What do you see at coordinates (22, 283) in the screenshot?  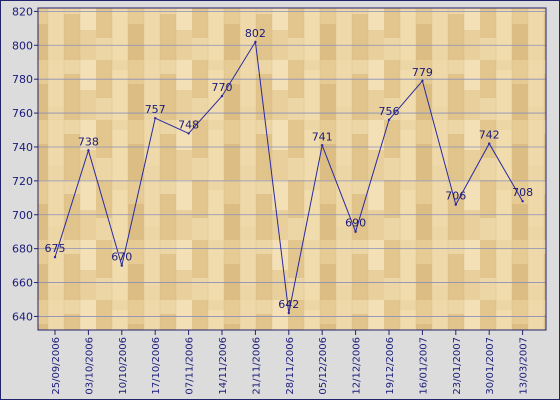 I see `y-tick-label: 660` at bounding box center [22, 283].